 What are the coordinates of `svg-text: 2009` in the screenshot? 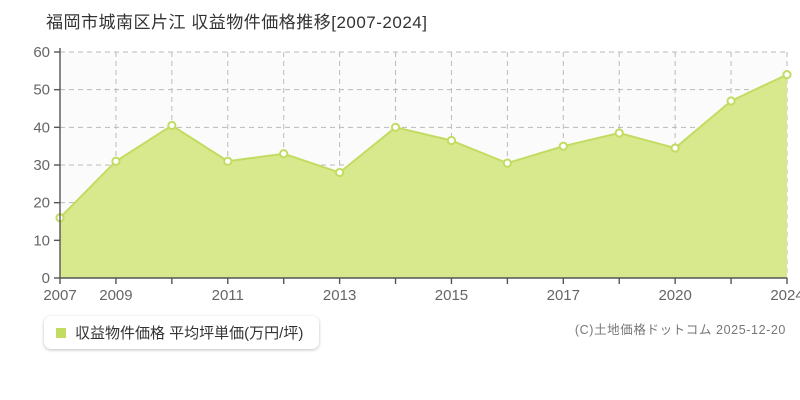 It's located at (115, 295).